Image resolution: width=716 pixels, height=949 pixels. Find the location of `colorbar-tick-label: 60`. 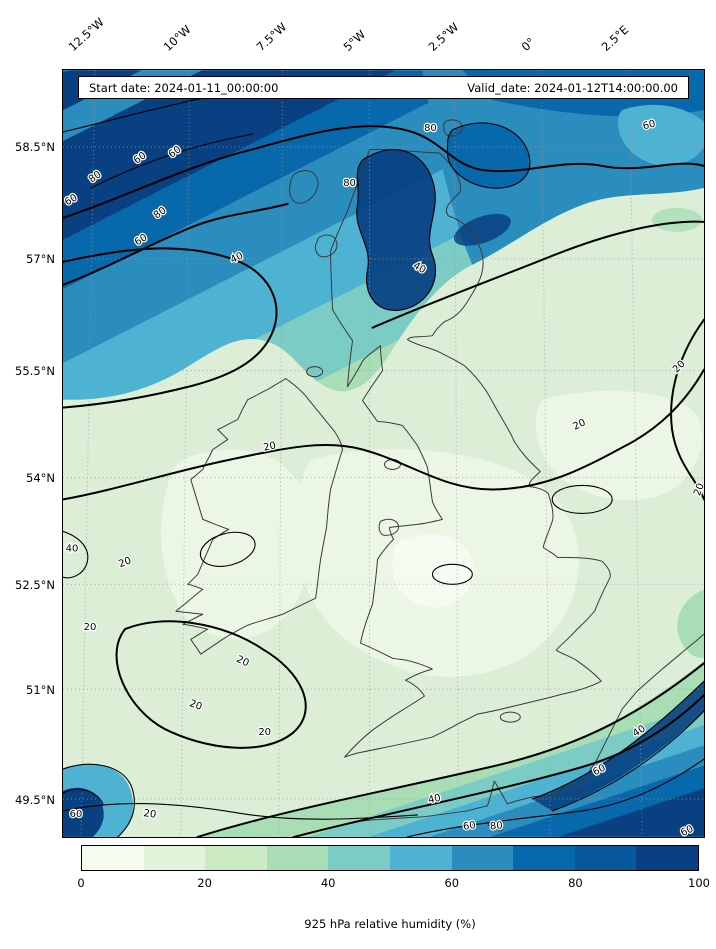

colorbar-tick-label: 60 is located at coordinates (452, 883).